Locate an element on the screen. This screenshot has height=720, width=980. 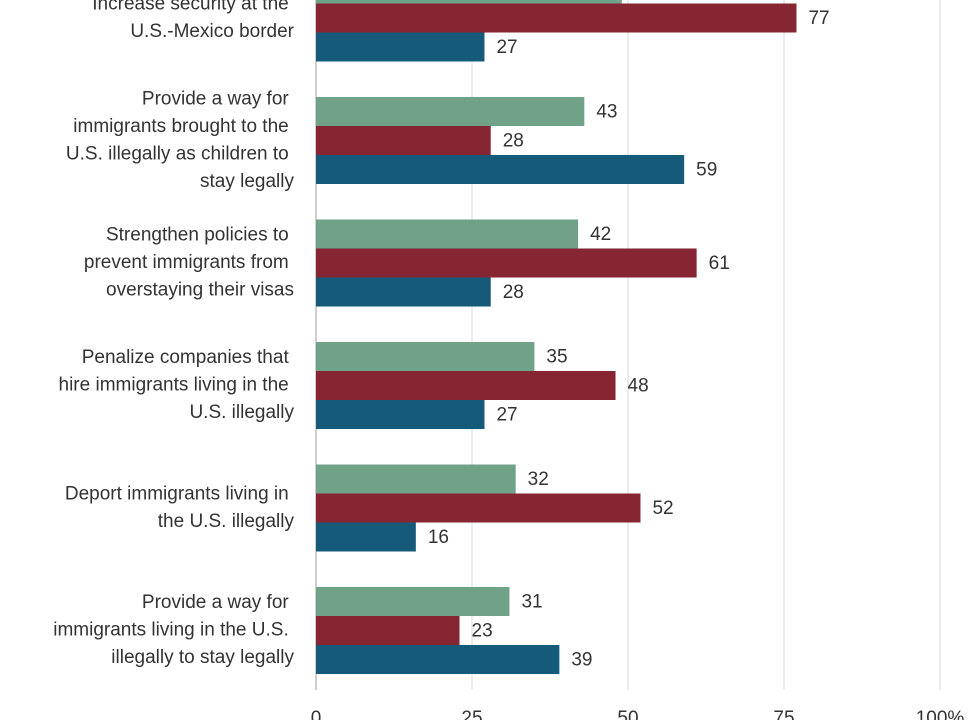
category-label-line: Increase security at the is located at coordinates (193, 7).